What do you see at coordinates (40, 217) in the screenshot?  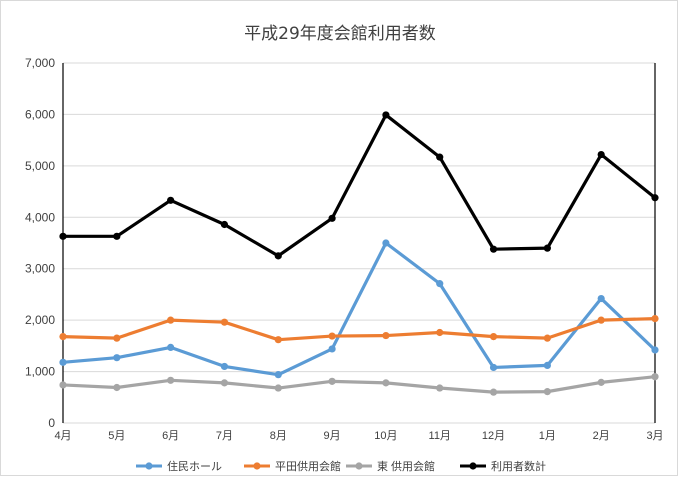 I see `y-tick-label: 4,000` at bounding box center [40, 217].